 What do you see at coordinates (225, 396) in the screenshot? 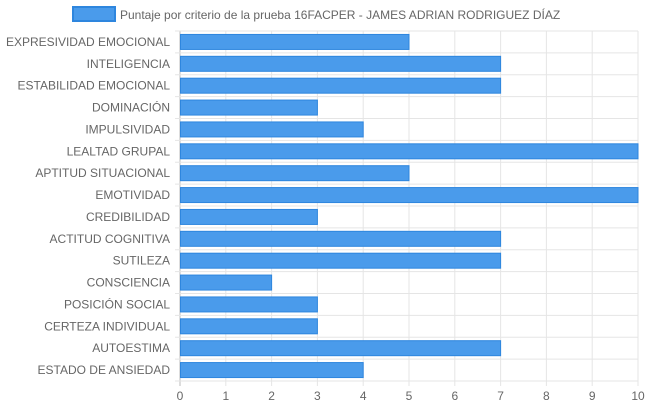
I see `tick-label: 1` at bounding box center [225, 396].